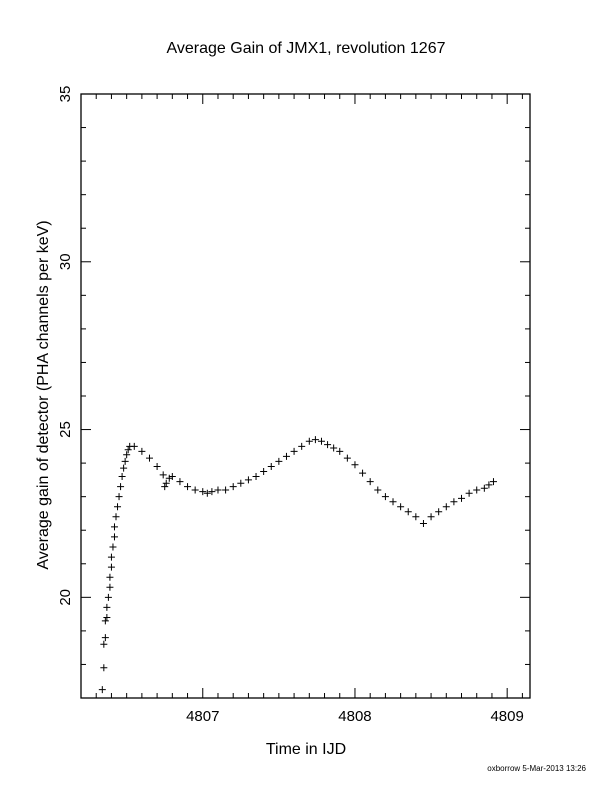 Image resolution: width=612 pixels, height=792 pixels. I want to click on y-tick-label: 30, so click(65, 261).